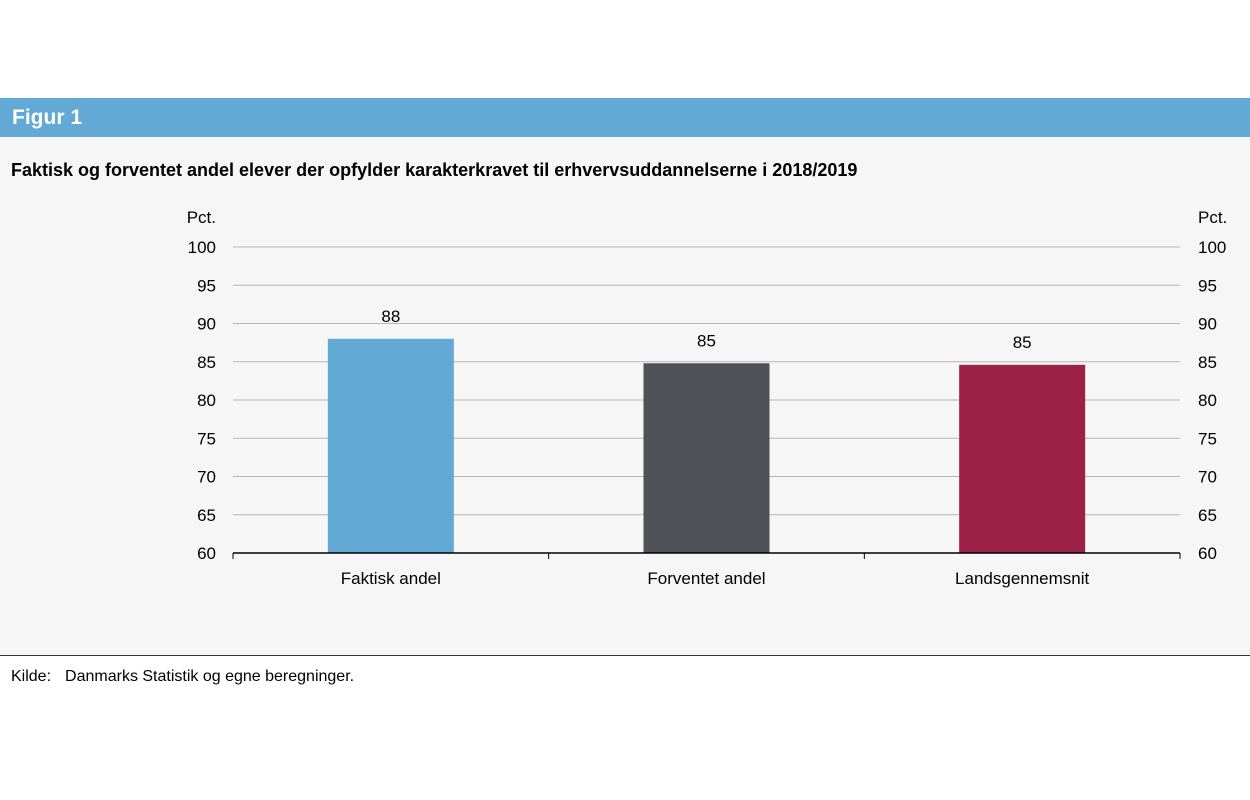  Describe the element at coordinates (390, 316) in the screenshot. I see `data-label: 88` at that location.